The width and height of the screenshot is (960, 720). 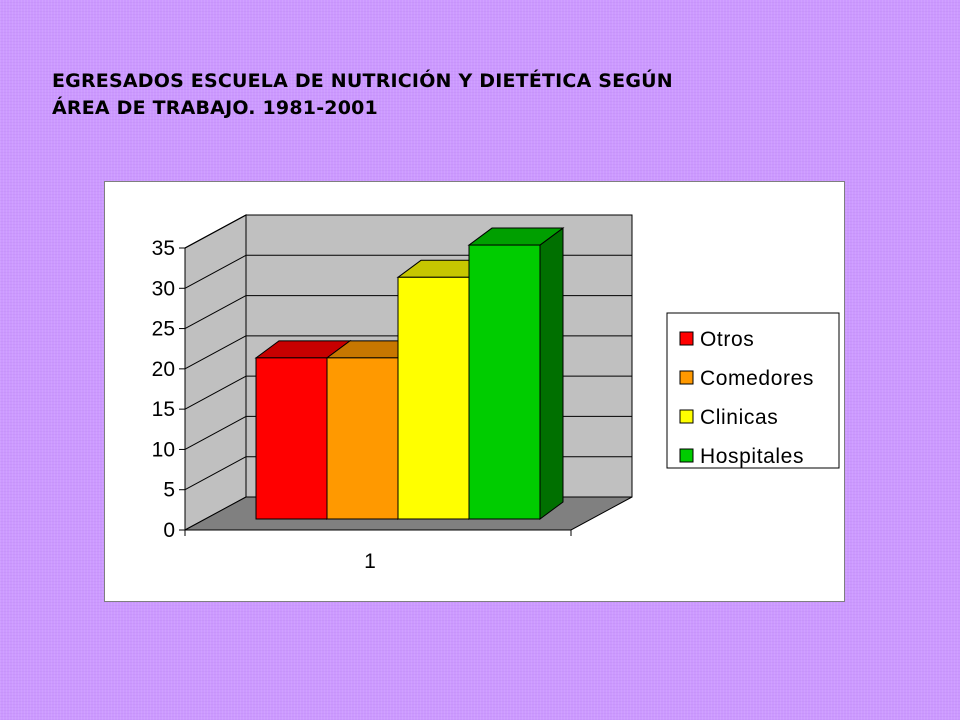 I want to click on legend-label: Comedores, so click(x=757, y=378).